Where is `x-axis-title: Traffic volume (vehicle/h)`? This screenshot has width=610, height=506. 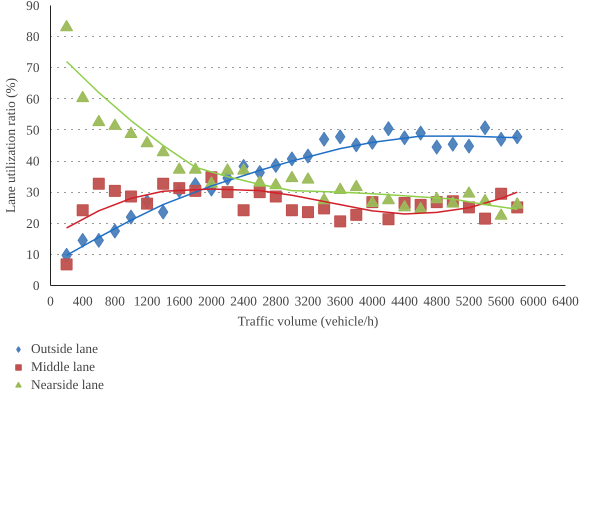
x-axis-title: Traffic volume (vehicle/h) is located at coordinates (308, 321).